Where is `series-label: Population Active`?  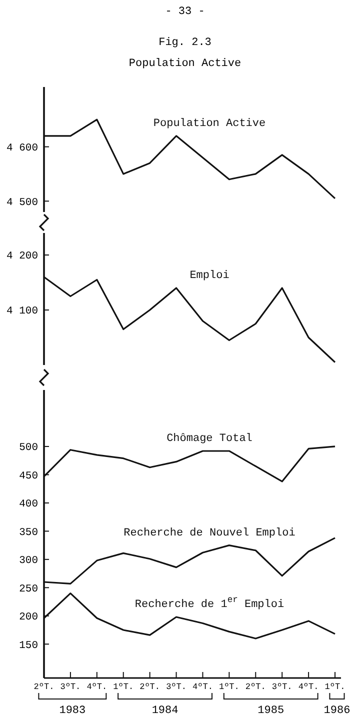 series-label: Population Active is located at coordinates (209, 124).